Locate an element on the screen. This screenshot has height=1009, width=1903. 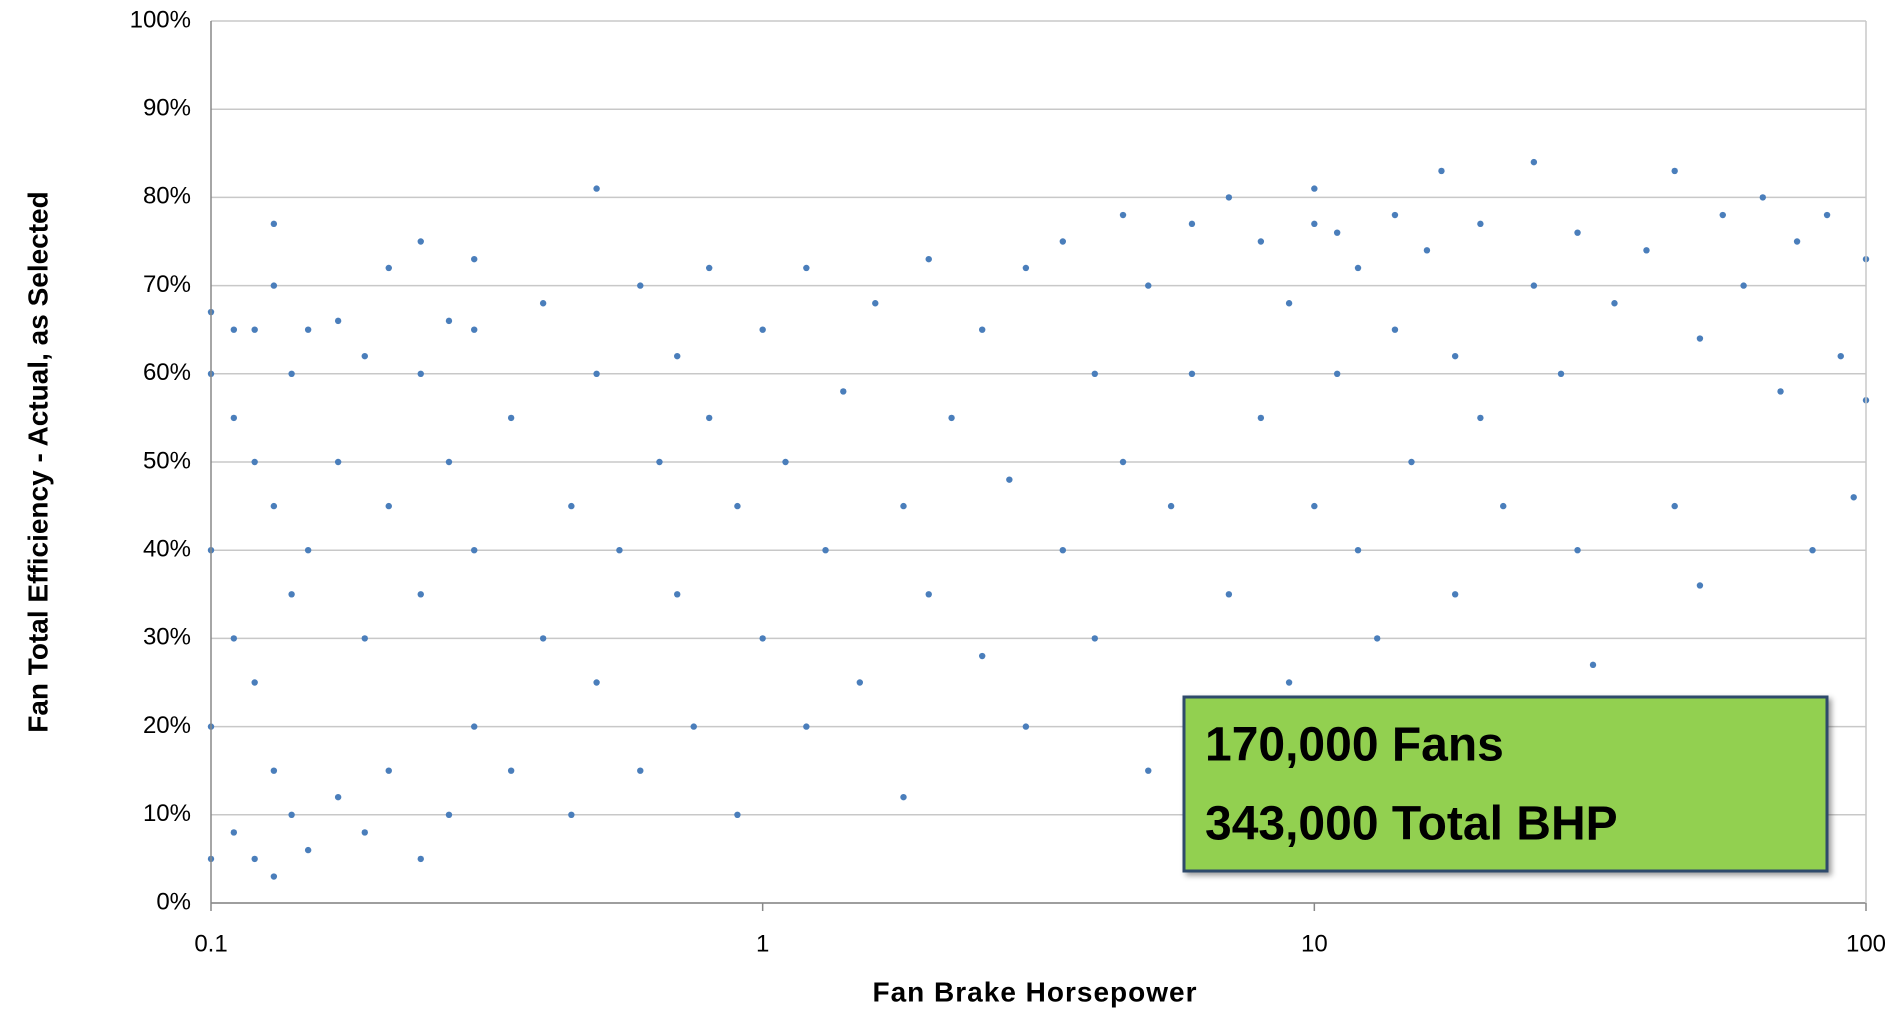
y-tick-label: 70% is located at coordinates (167, 284).